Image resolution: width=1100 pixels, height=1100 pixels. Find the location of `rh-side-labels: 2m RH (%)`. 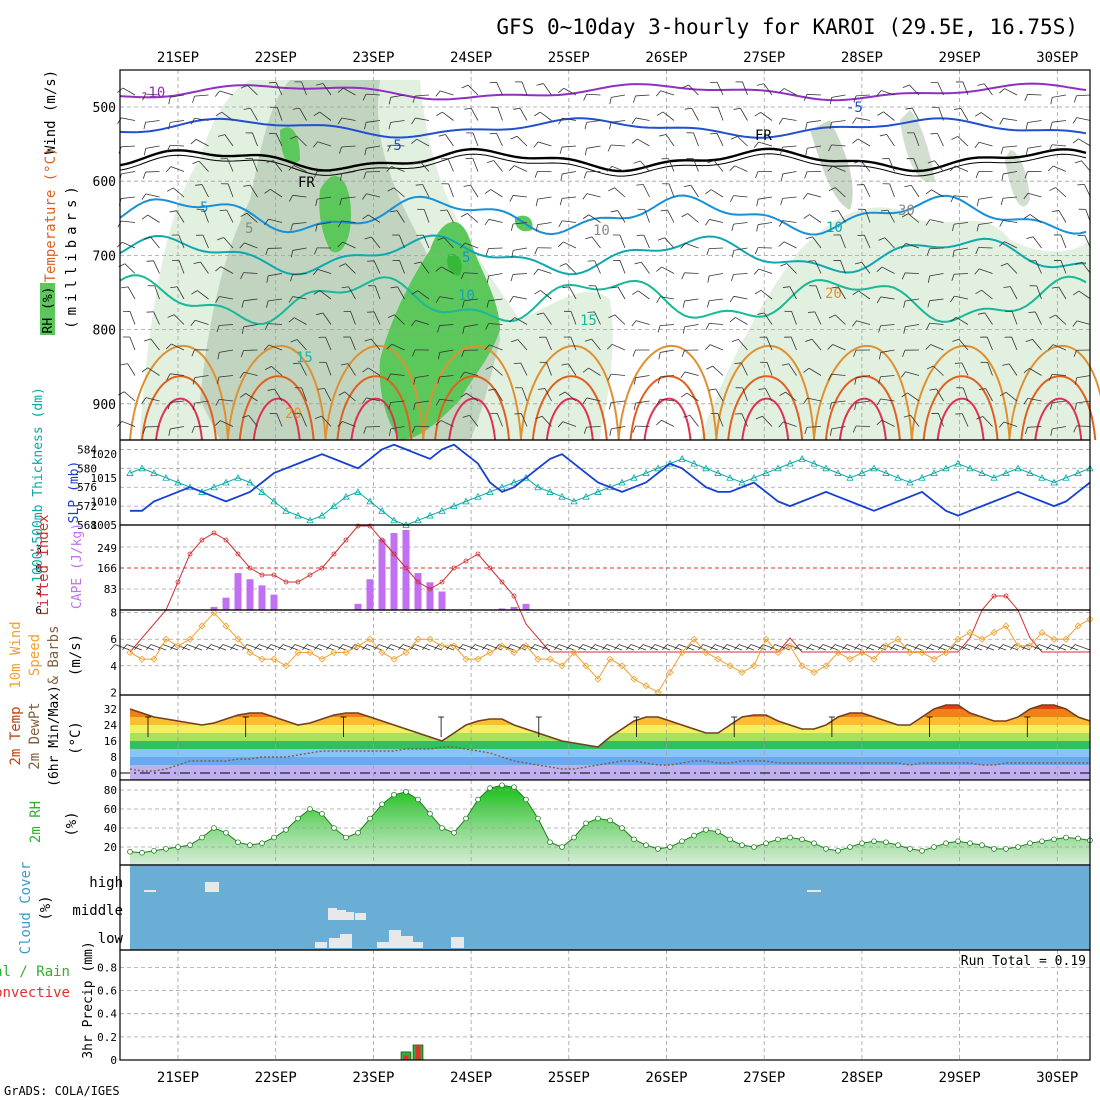

rh-side-labels: 2m RH (%) is located at coordinates (54, 822).